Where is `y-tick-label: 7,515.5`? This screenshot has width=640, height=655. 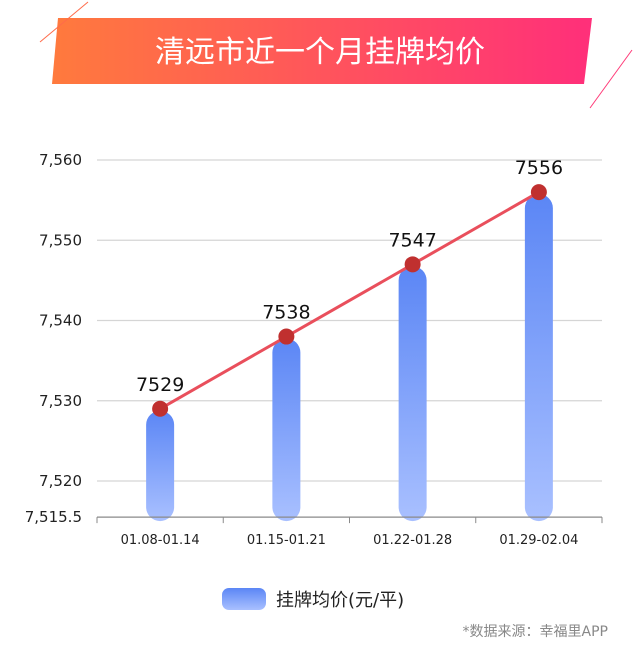 y-tick-label: 7,515.5 is located at coordinates (53, 517).